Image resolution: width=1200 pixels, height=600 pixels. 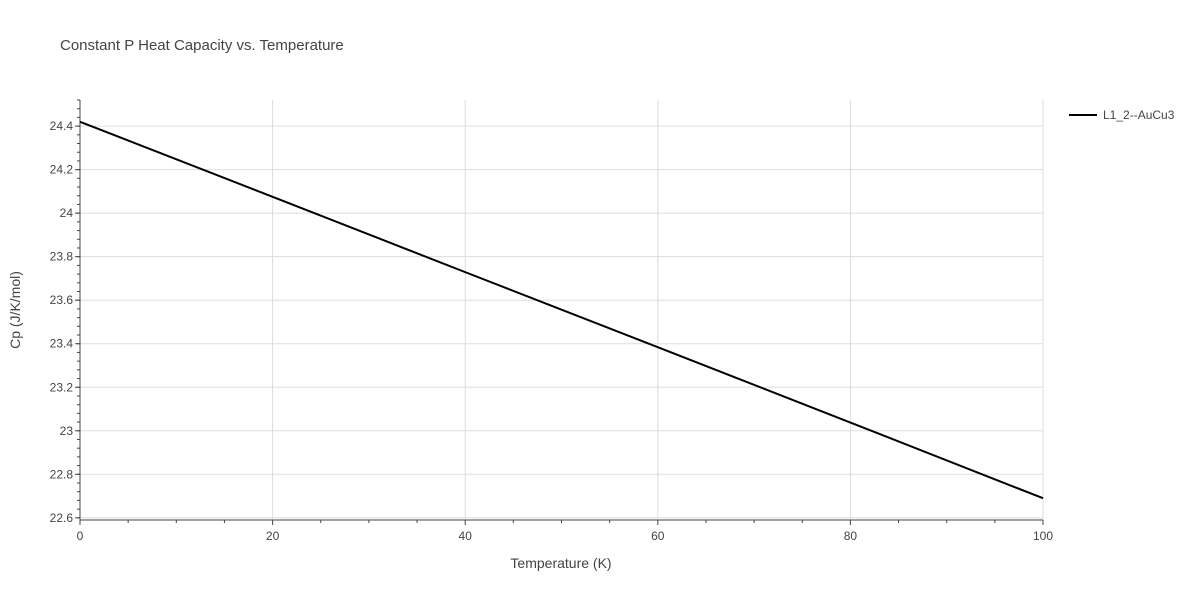 I want to click on x-axis-ticks: 0 20 40 60 80 100, so click(x=565, y=531).